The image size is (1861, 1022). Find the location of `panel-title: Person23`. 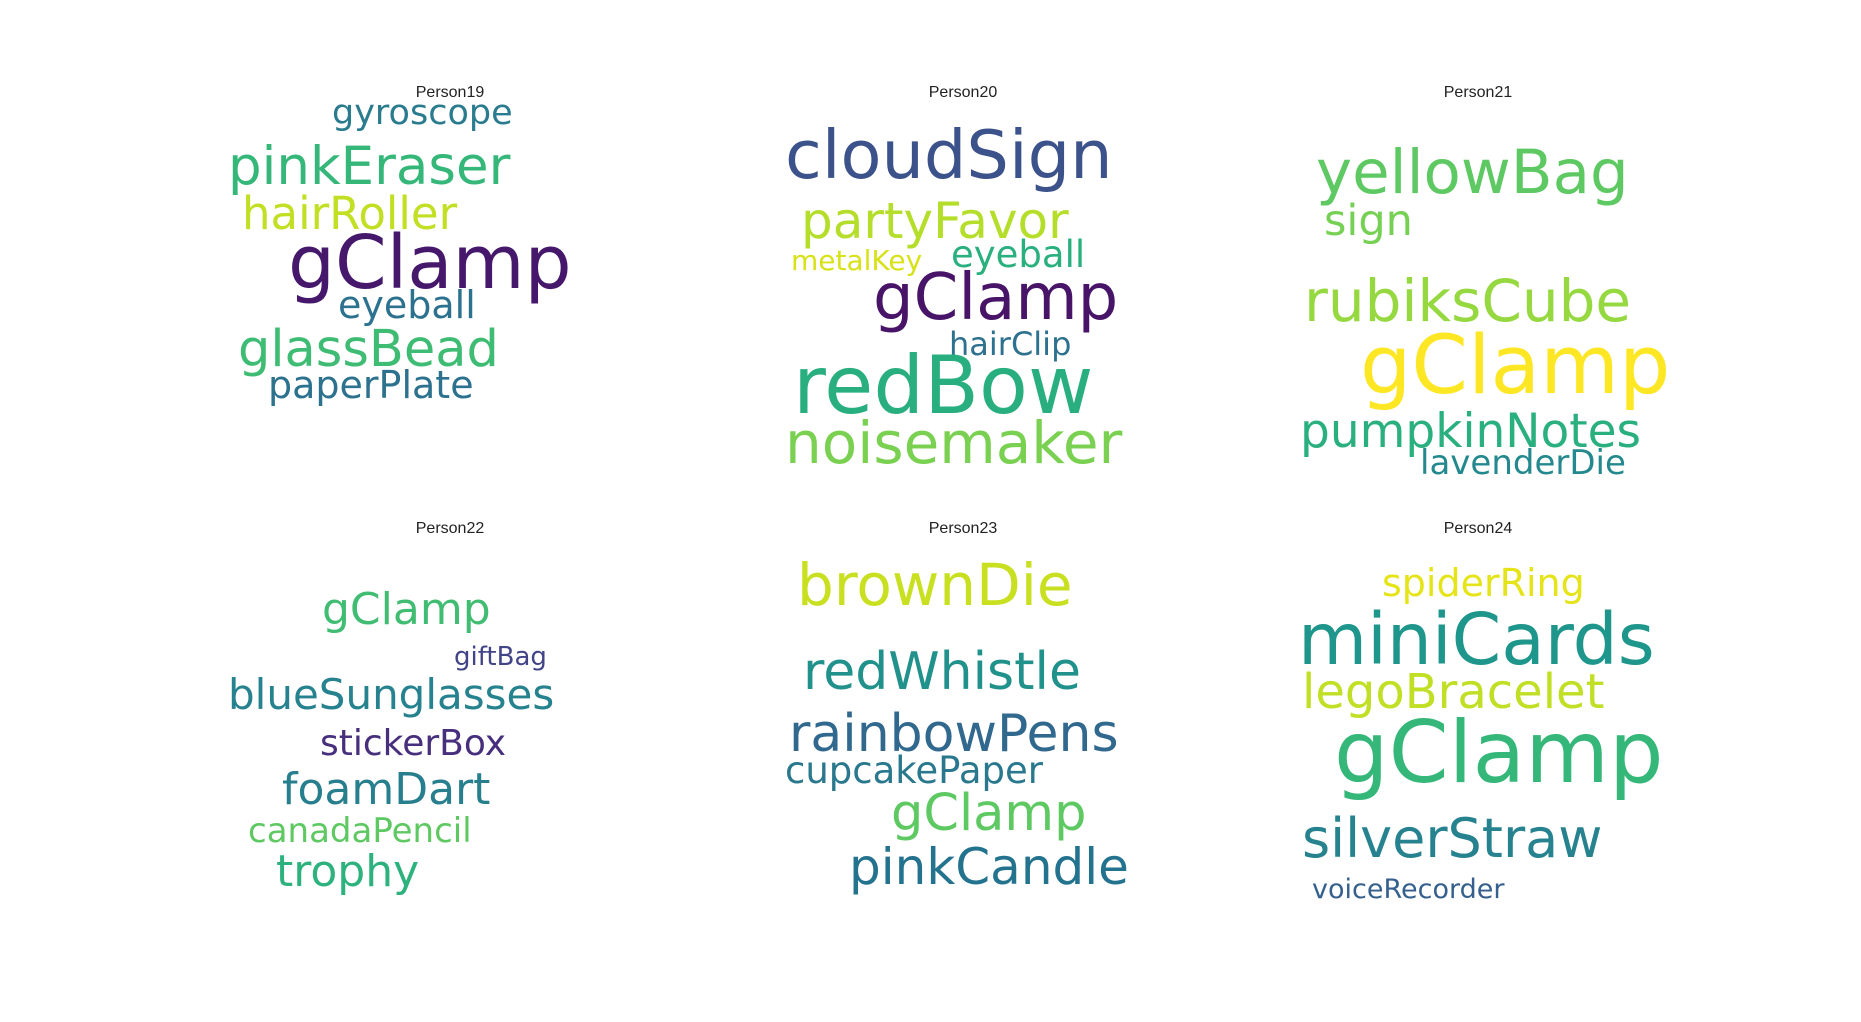

panel-title: Person23 is located at coordinates (963, 528).